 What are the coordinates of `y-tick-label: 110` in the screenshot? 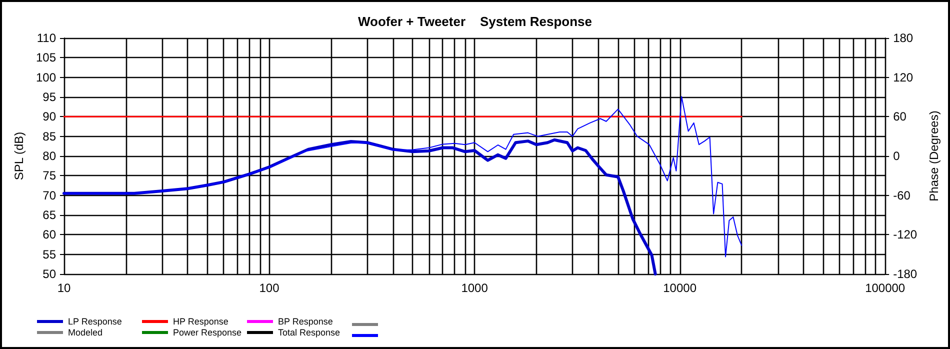 It's located at (46, 38).